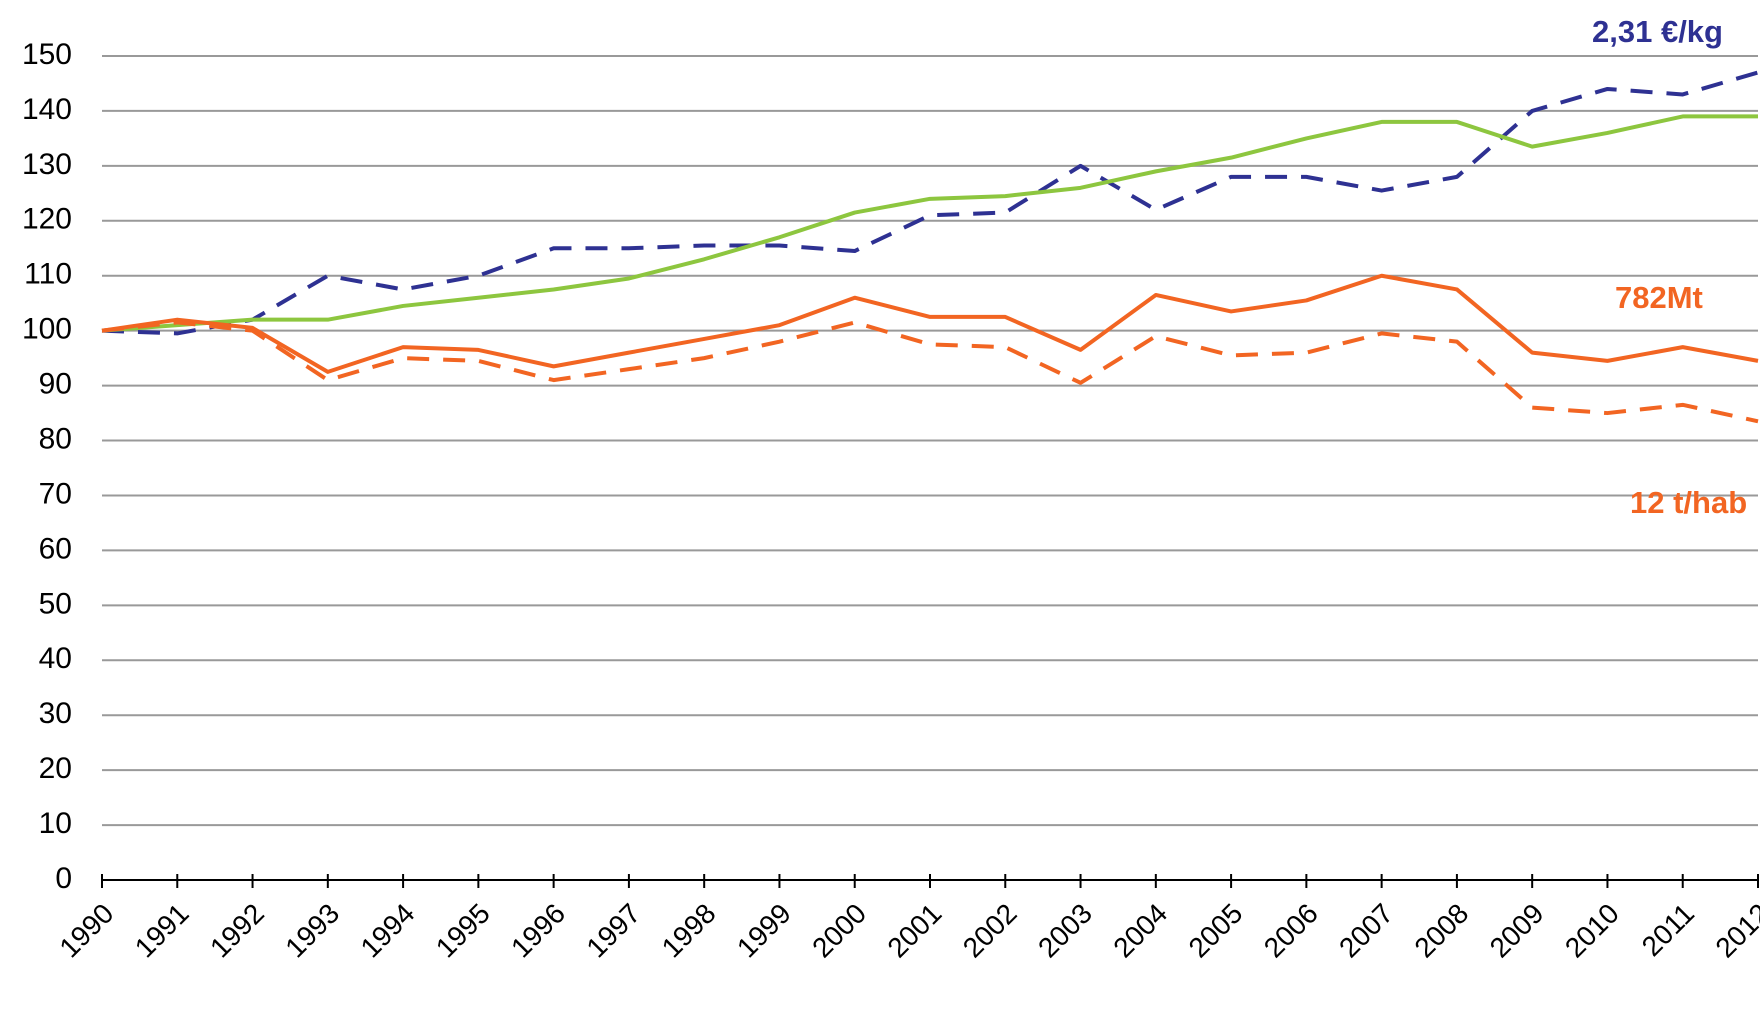 The height and width of the screenshot is (1020, 1760). Describe the element at coordinates (162, 931) in the screenshot. I see `x-tick-label: 1991` at that location.